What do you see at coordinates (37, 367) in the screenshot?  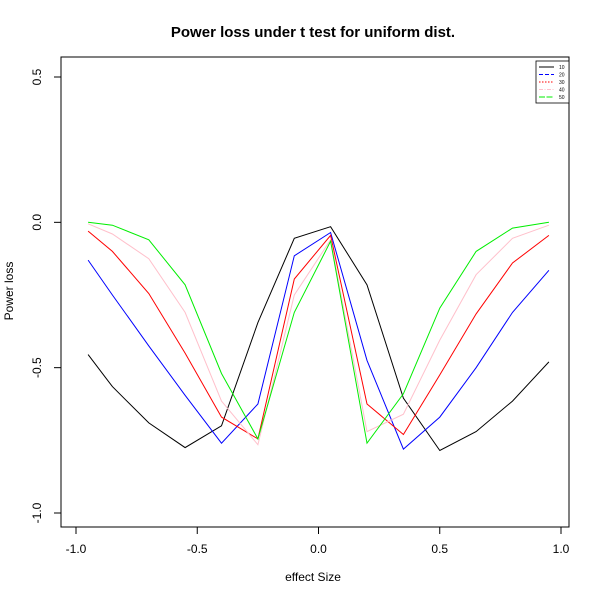 I see `y-tick-label: -0.5` at bounding box center [37, 367].